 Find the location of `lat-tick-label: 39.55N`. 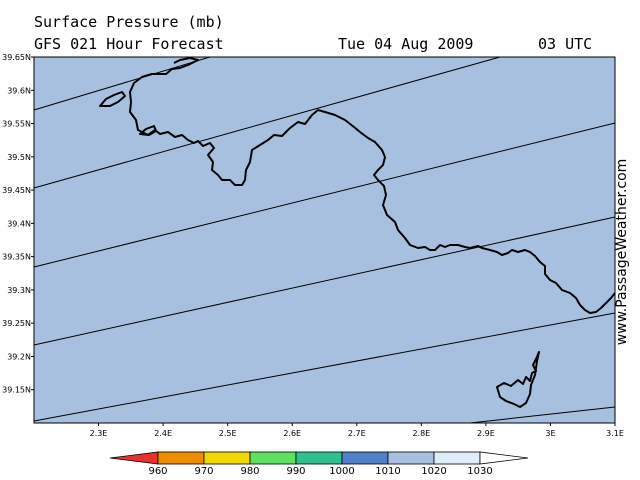

lat-tick-label: 39.55N is located at coordinates (16, 124).